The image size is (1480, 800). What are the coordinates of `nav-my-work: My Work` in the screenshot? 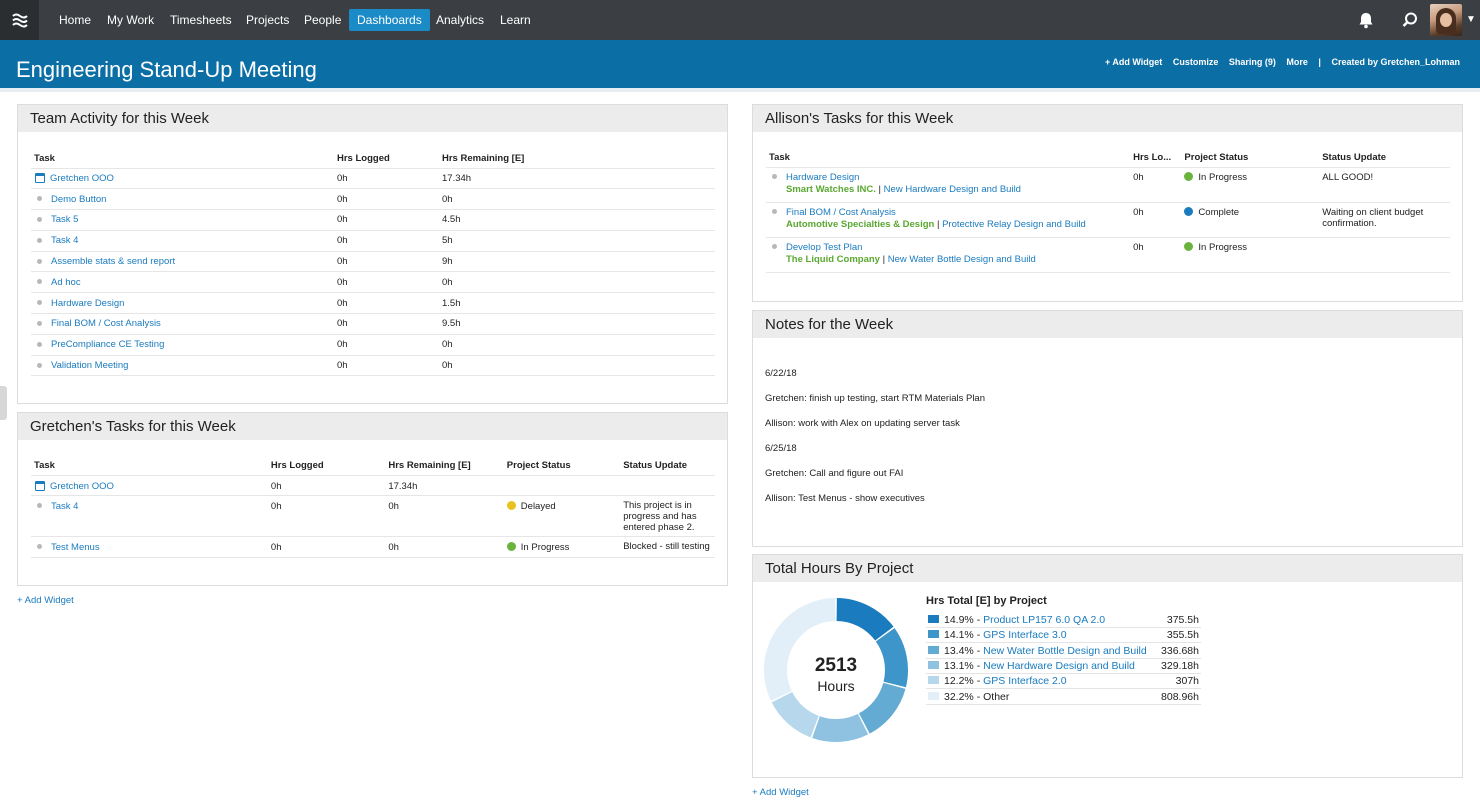 It's located at (131, 20).